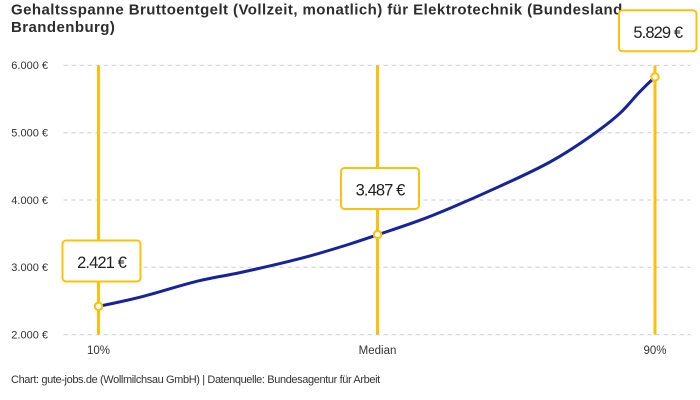 The image size is (700, 400). I want to click on svg-text: 2.000 €, so click(29, 335).